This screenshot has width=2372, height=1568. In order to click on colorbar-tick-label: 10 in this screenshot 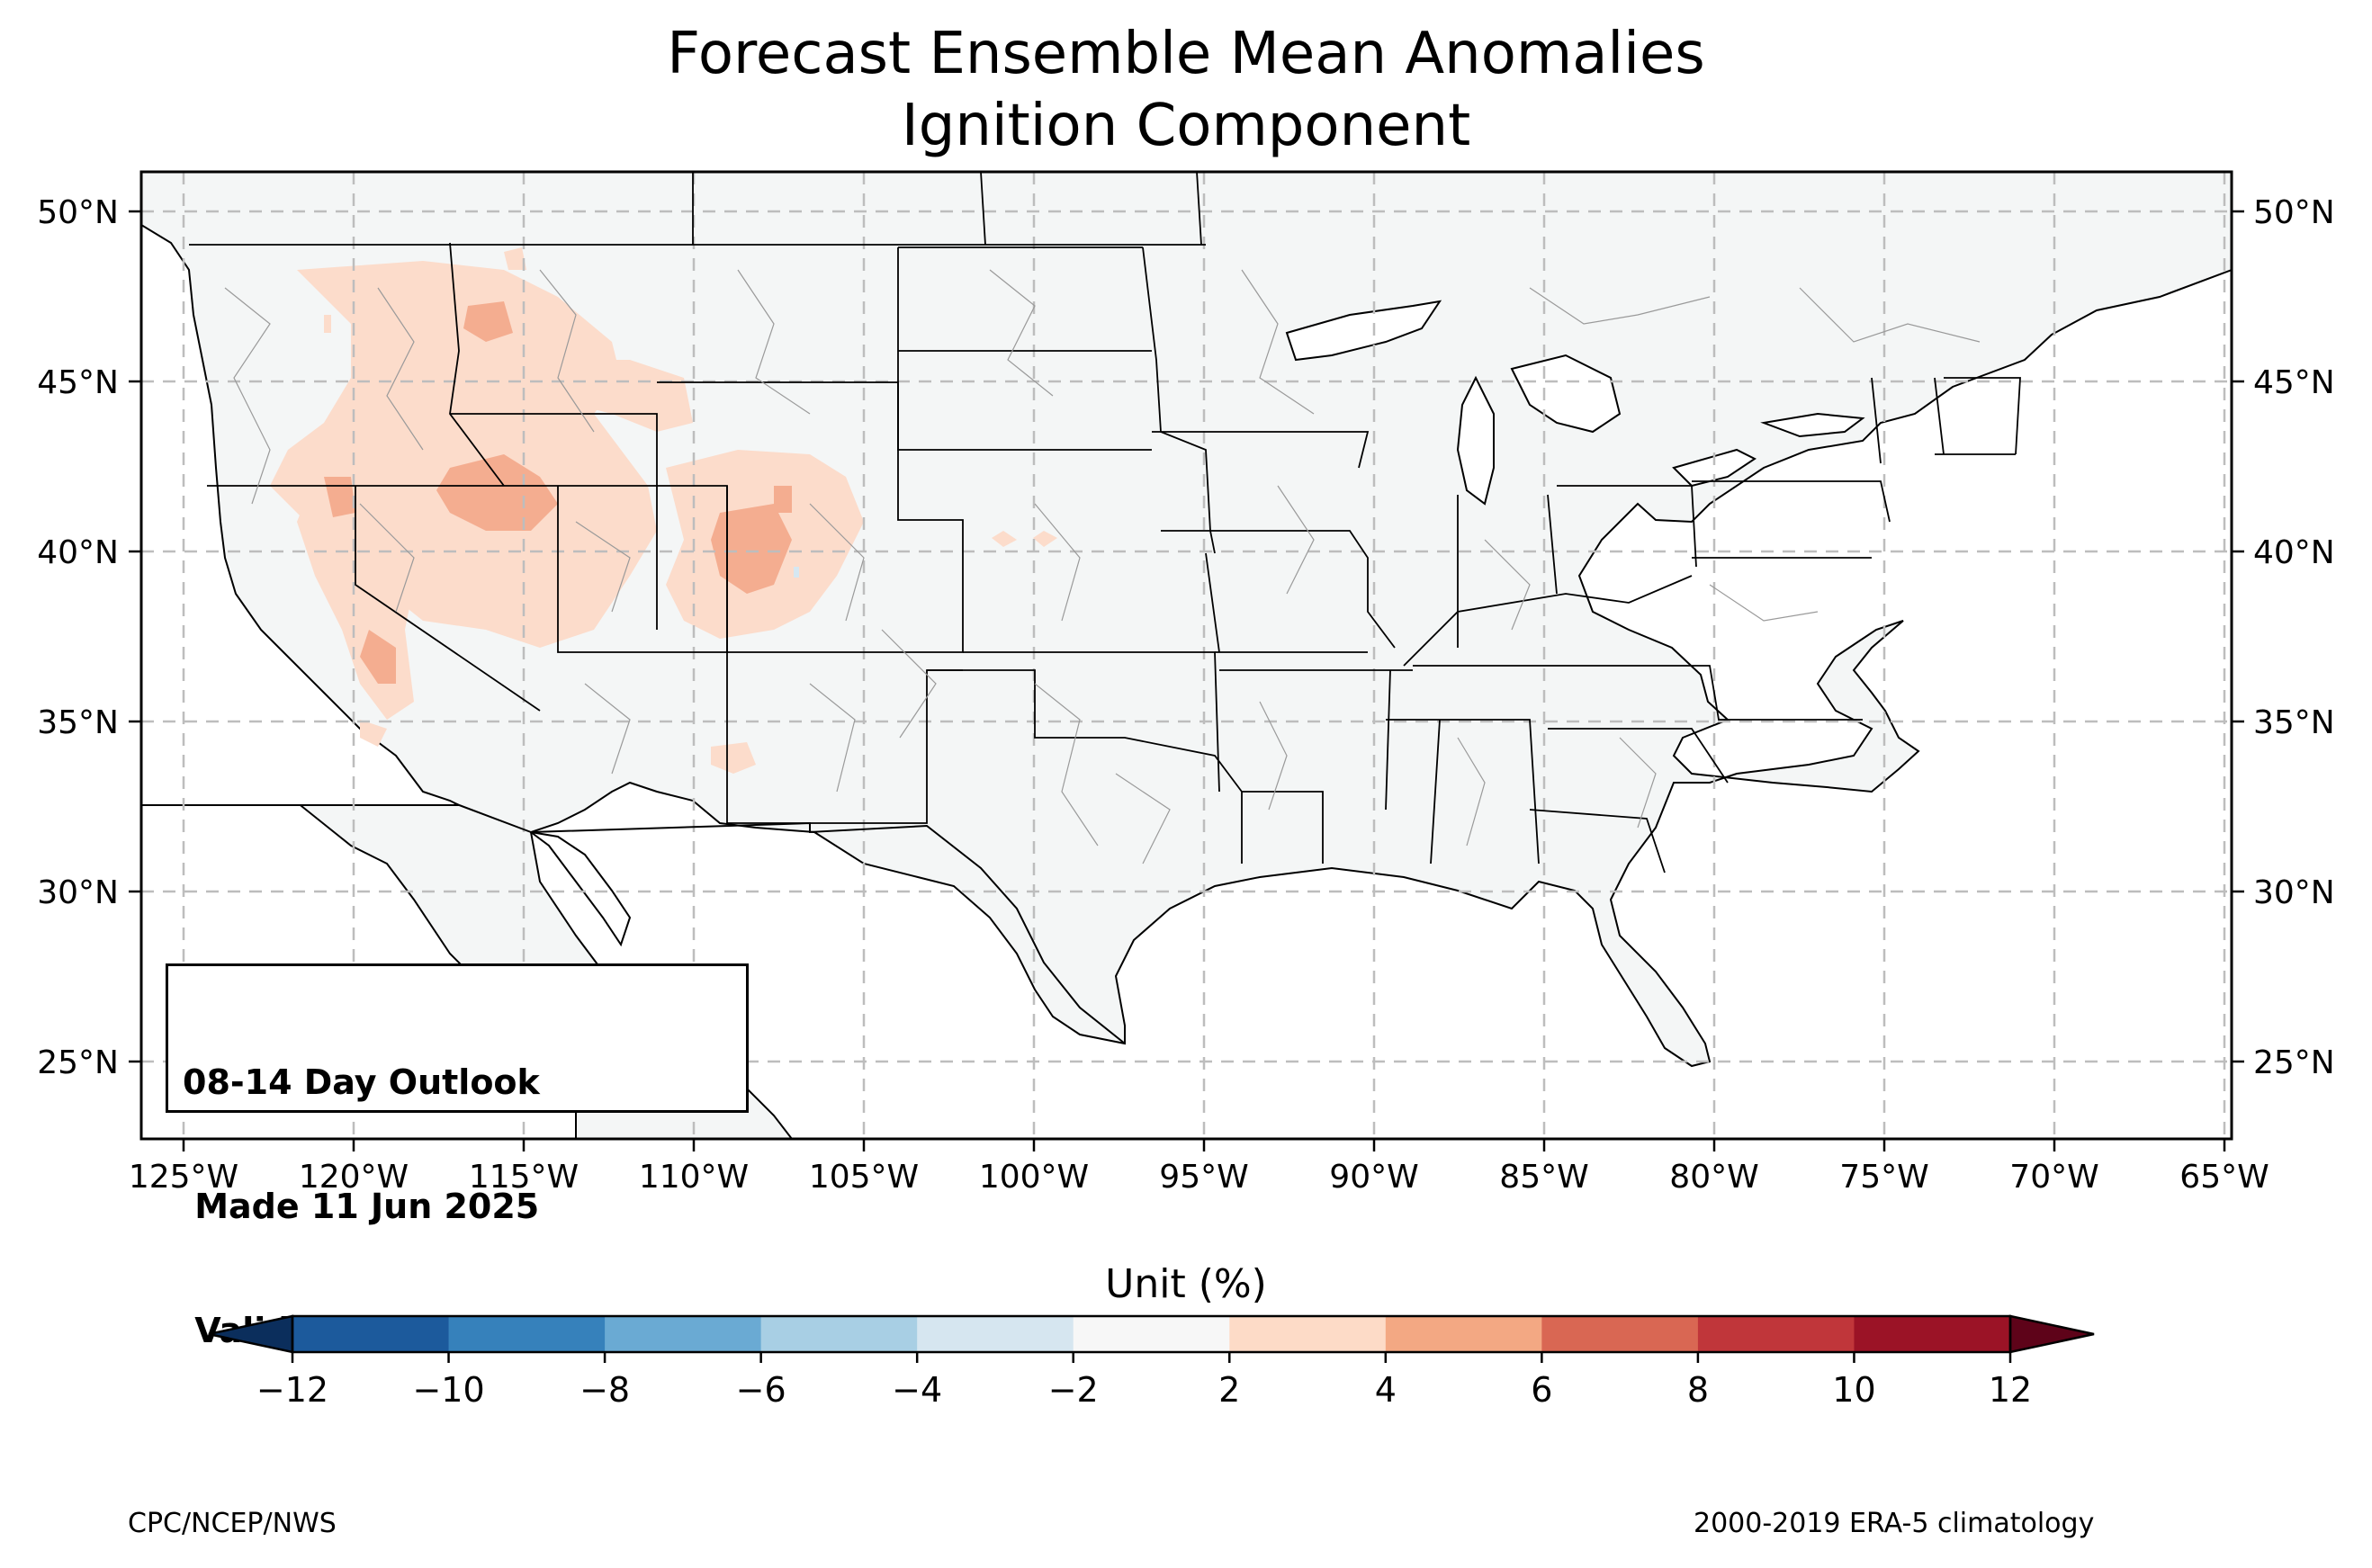, I will do `click(1854, 1390)`.